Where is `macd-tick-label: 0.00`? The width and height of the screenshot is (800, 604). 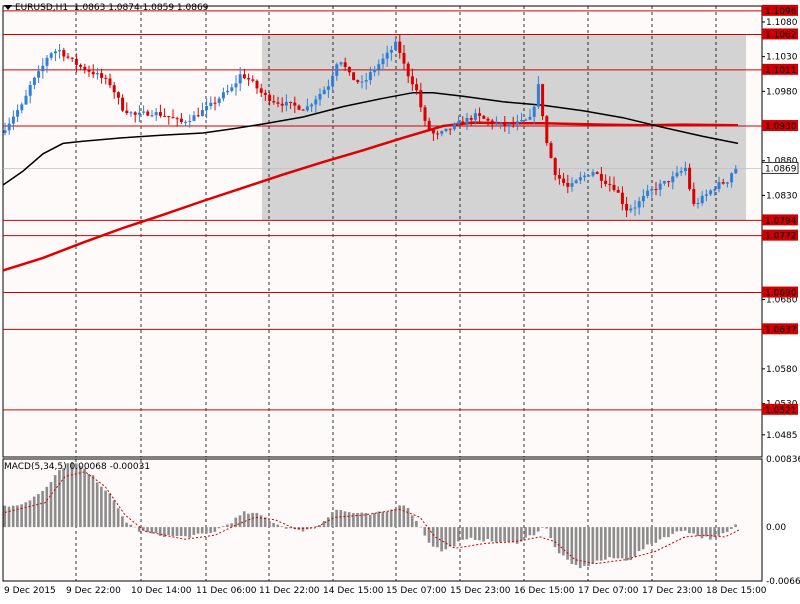
macd-tick-label: 0.00 is located at coordinates (776, 528).